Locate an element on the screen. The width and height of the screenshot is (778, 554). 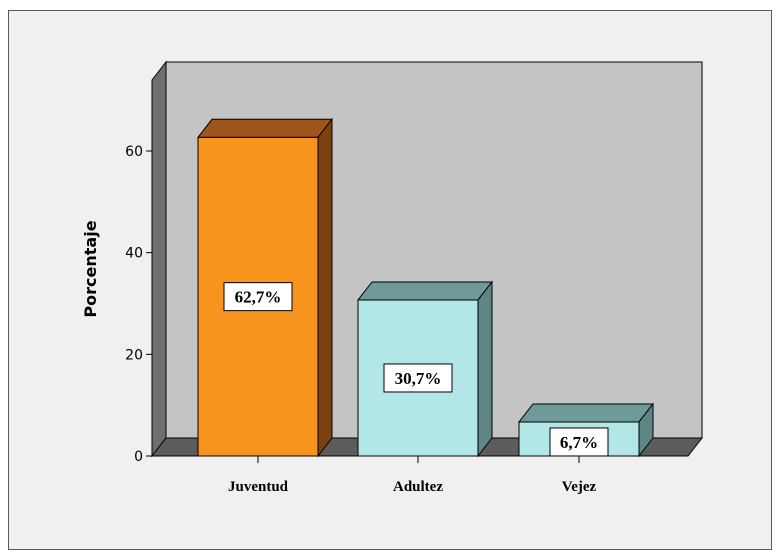
data-label: 30,7% is located at coordinates (418, 378).